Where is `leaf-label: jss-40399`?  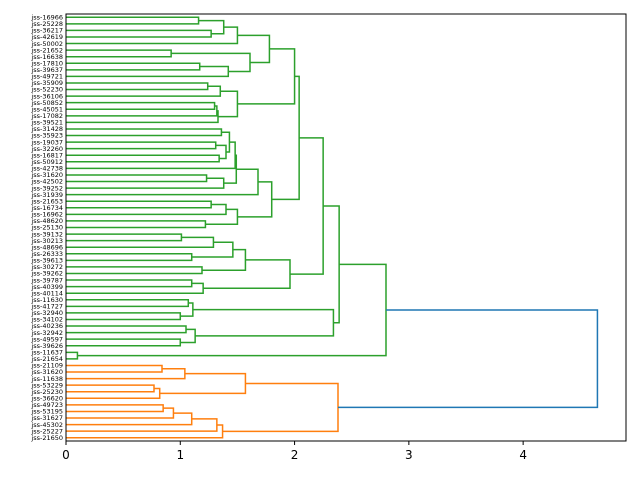 leaf-label: jss-40399 is located at coordinates (46, 287).